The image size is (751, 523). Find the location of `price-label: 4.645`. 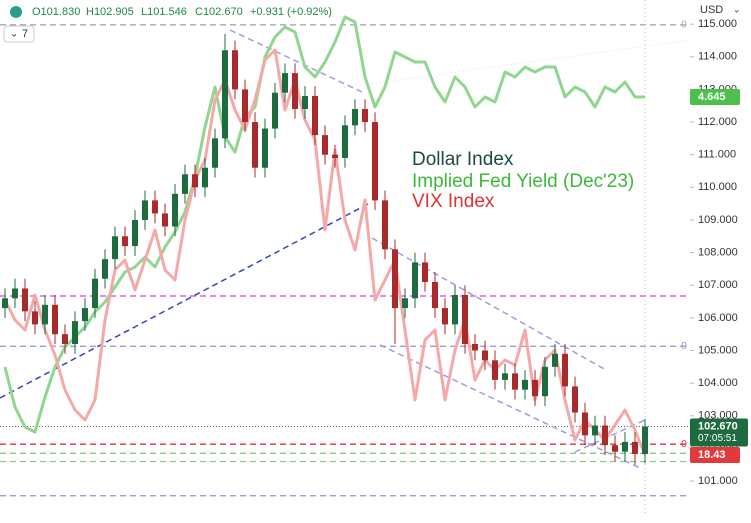

price-label: 4.645 is located at coordinates (712, 97).